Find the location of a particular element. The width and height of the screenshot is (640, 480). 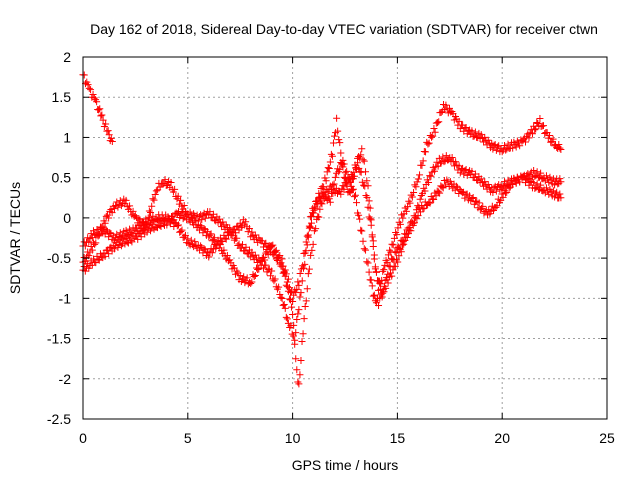

x-tick-label: 25 is located at coordinates (607, 438).